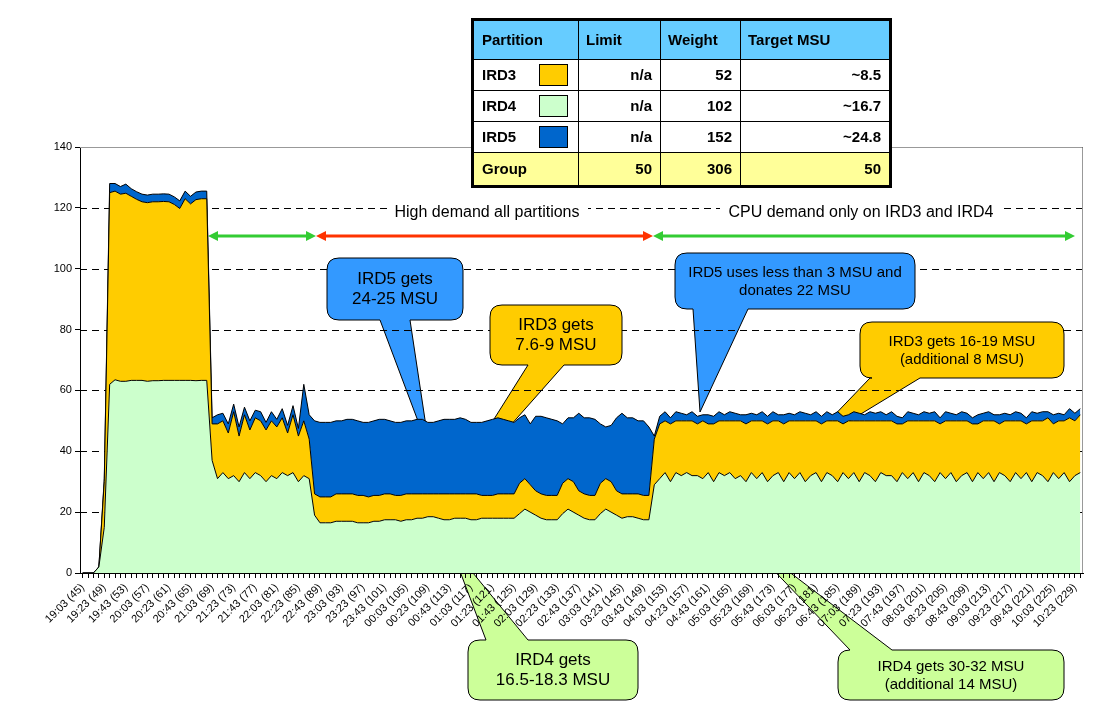 This screenshot has width=1103, height=713. I want to click on y-tick-label: 140, so click(62, 146).